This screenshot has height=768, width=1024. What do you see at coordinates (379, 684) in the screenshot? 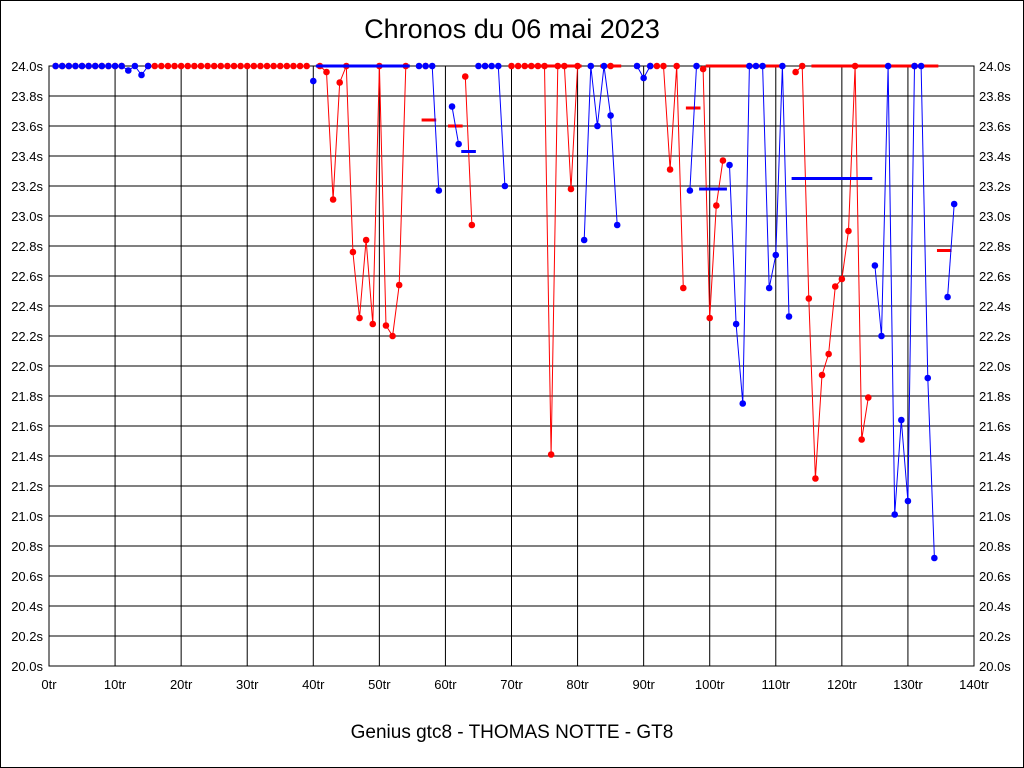
I see `x-tick-label: 50tr` at bounding box center [379, 684].